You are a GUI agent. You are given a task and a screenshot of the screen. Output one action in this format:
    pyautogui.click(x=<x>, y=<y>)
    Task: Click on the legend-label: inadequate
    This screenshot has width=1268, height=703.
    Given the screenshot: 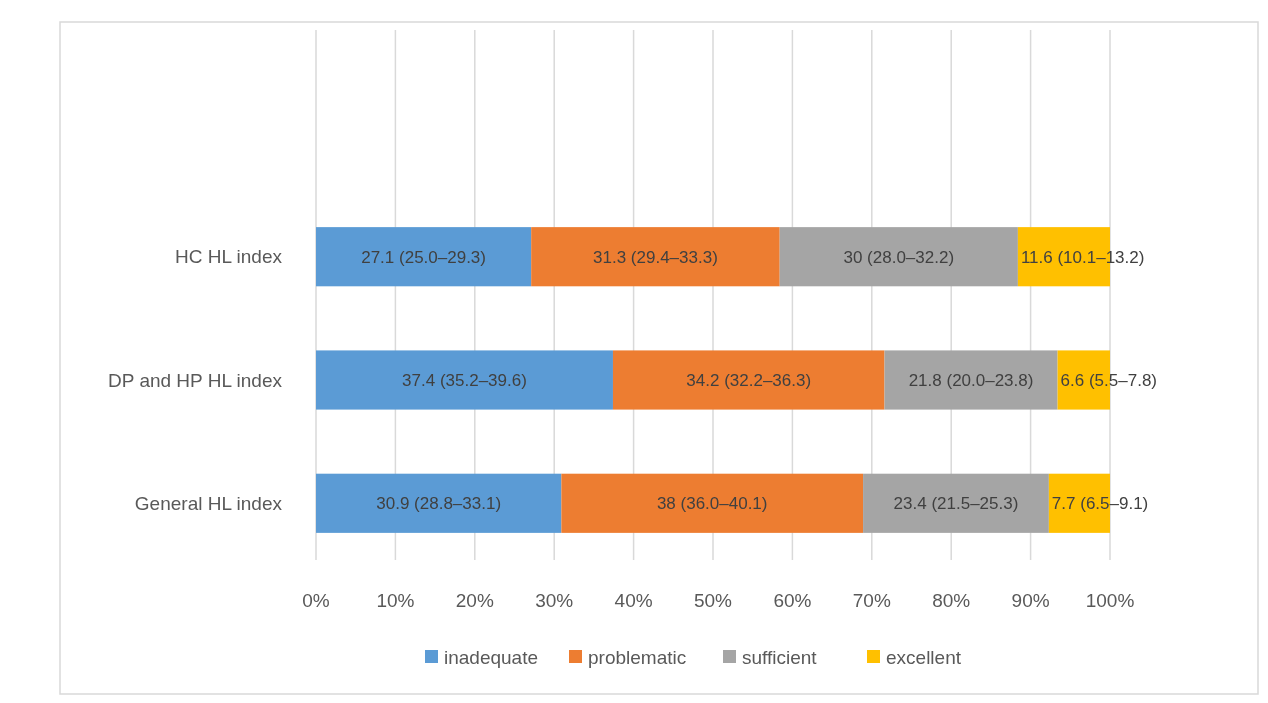 What is the action you would take?
    pyautogui.click(x=491, y=657)
    